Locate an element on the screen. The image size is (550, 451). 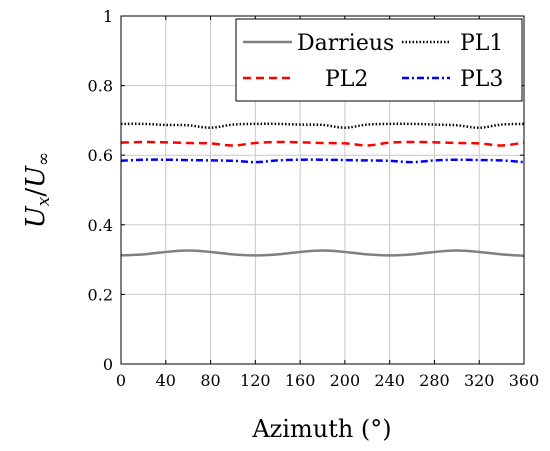
y-tick-label: 0.8 is located at coordinates (100, 86).